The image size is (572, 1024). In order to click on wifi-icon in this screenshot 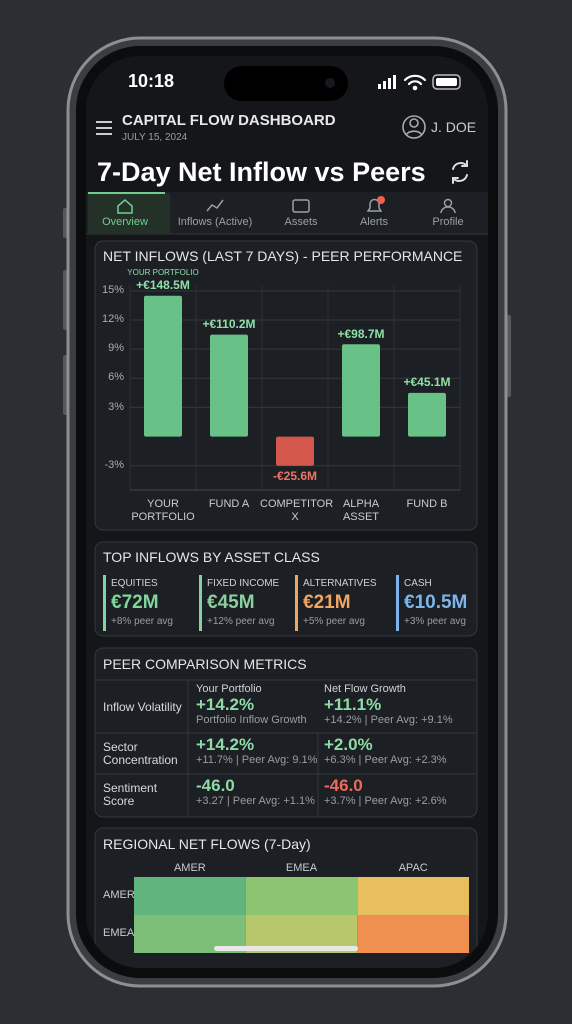, I will do `click(415, 82)`.